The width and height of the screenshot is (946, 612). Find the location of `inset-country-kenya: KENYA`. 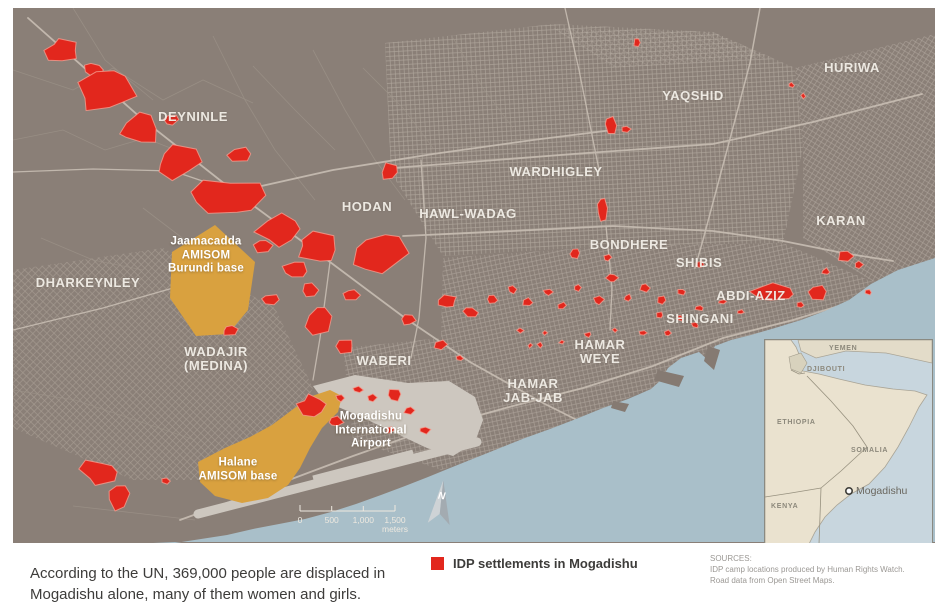

inset-country-kenya: KENYA is located at coordinates (785, 506).